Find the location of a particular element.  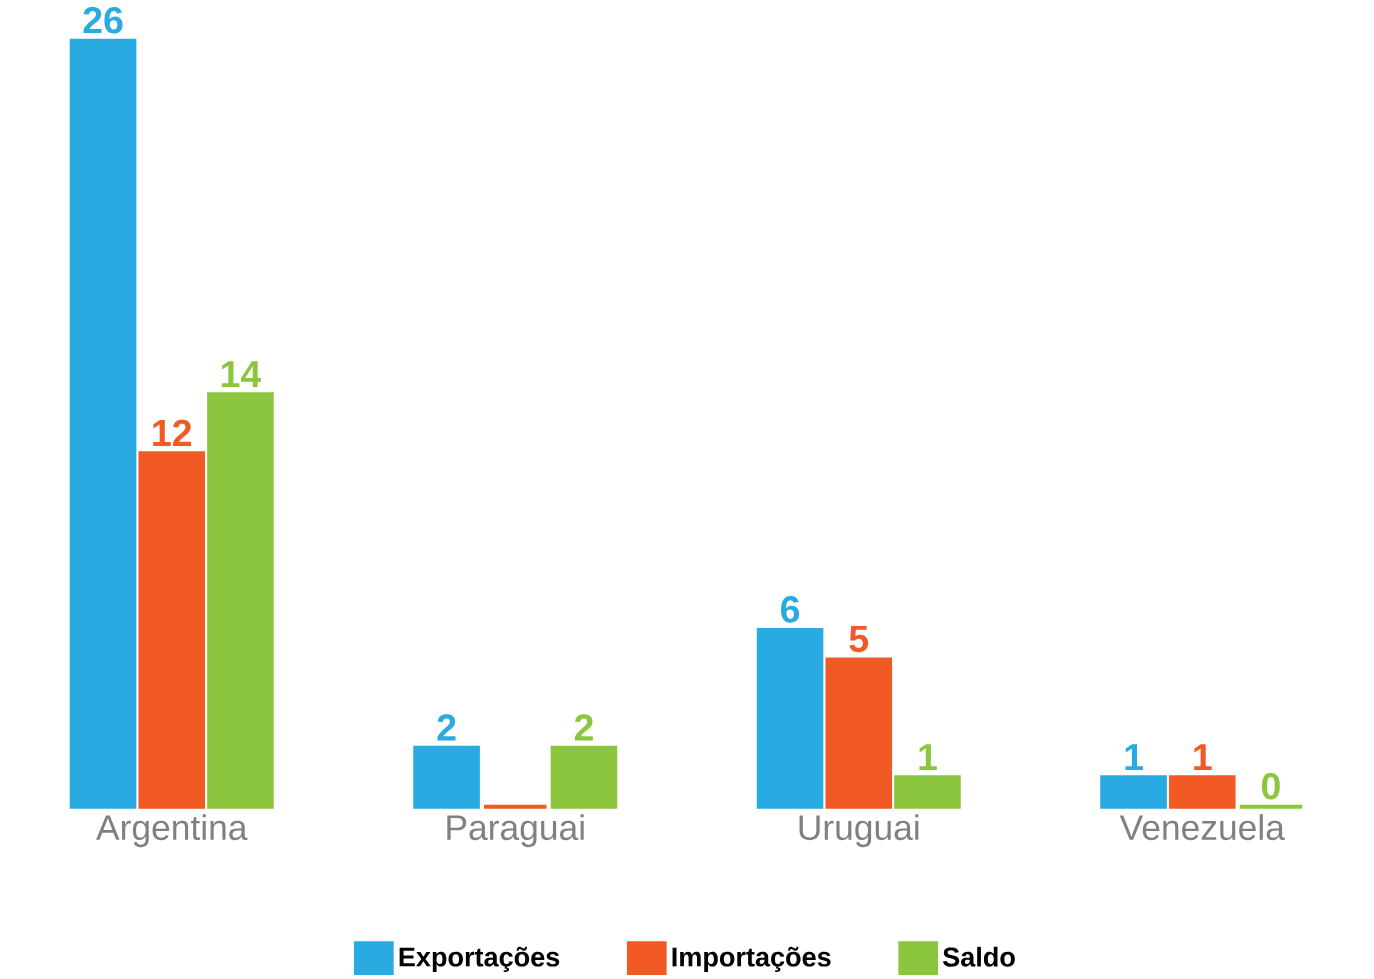

data-label: 0 is located at coordinates (1271, 786).